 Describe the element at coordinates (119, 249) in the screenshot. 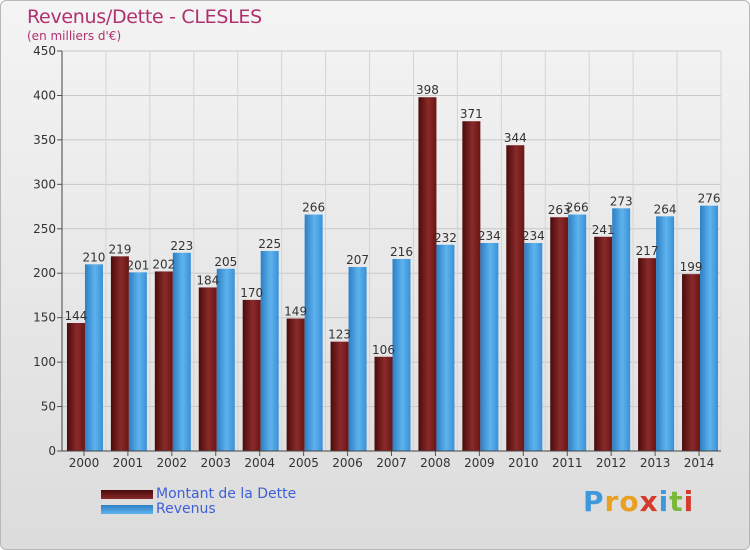

I see `data-label-debt: 219` at that location.